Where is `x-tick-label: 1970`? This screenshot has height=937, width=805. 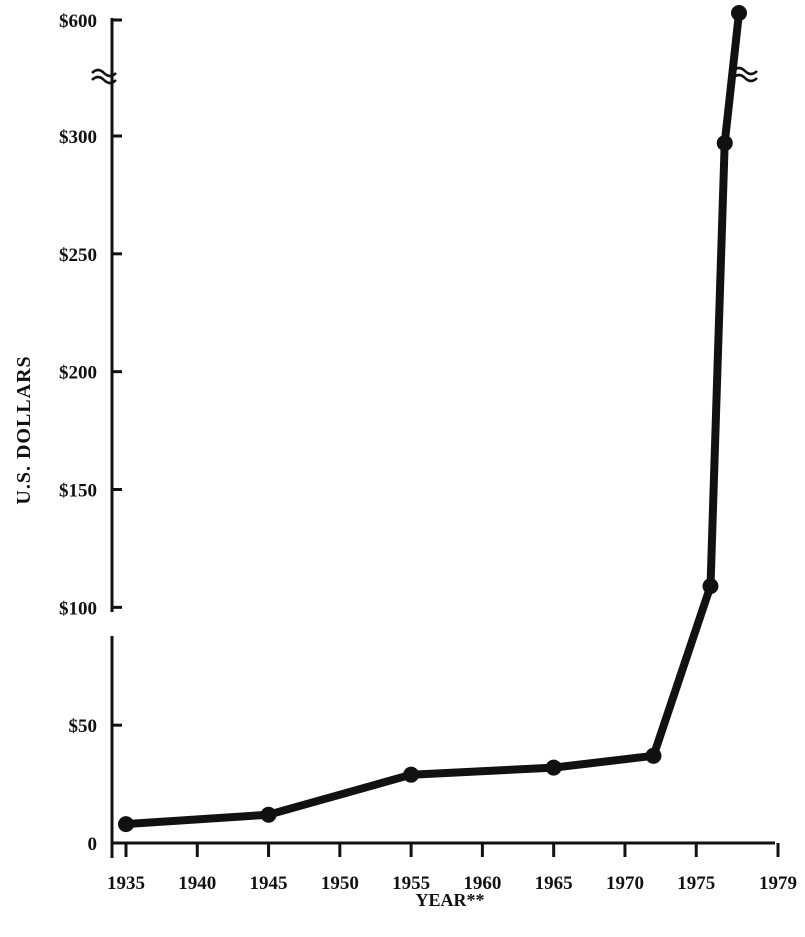
x-tick-label: 1970 is located at coordinates (625, 883).